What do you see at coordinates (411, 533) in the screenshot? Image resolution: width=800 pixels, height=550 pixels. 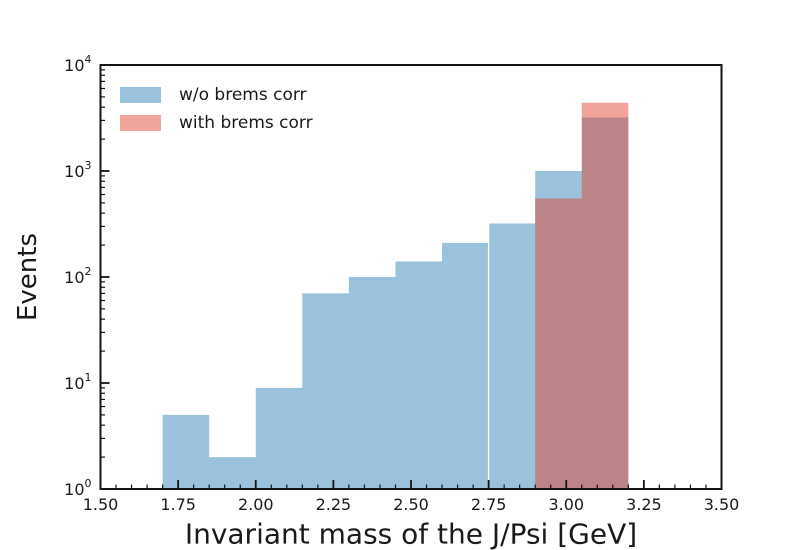 I see `x-axis-label: Invariant mass of the J/Psi [GeV]` at bounding box center [411, 533].